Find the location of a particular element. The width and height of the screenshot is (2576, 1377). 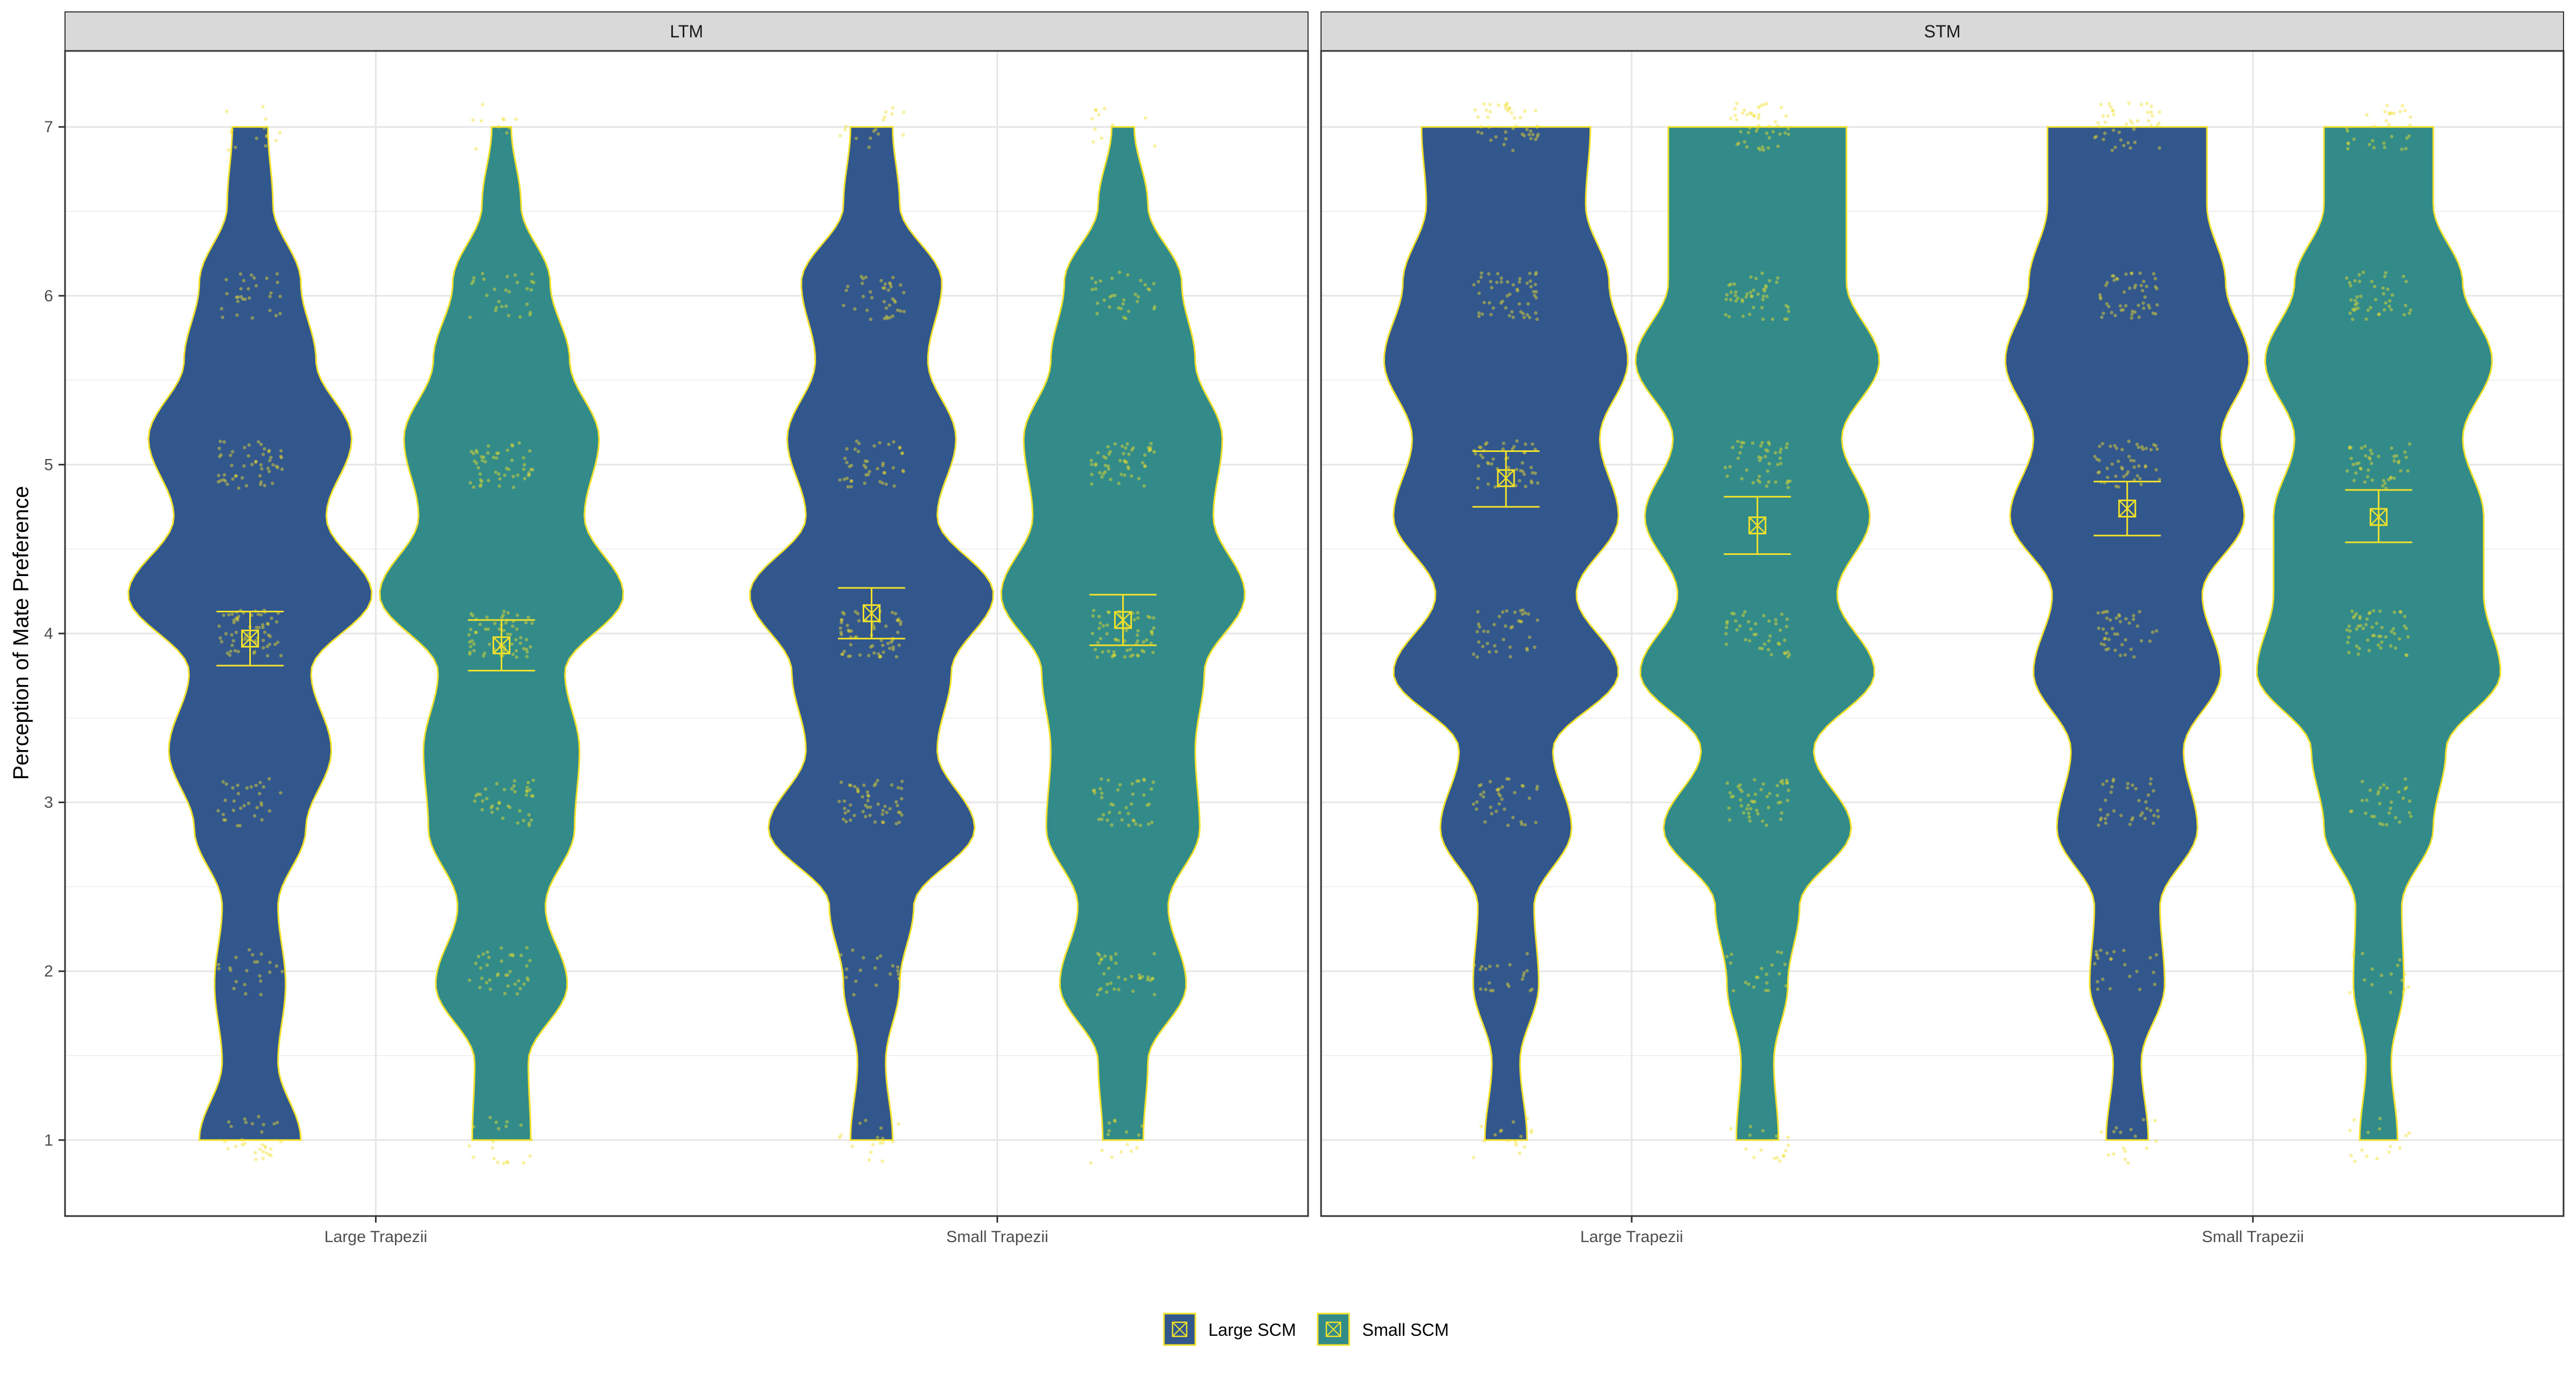

y-tick-label: 3 is located at coordinates (48, 803).